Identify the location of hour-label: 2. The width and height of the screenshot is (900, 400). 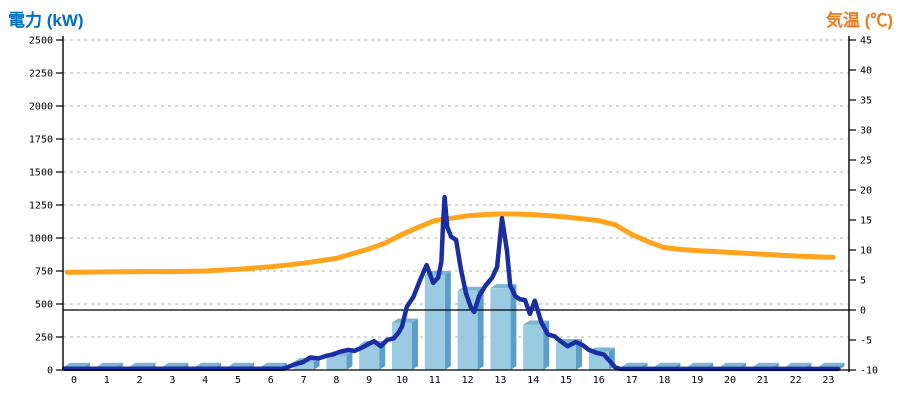
(140, 380).